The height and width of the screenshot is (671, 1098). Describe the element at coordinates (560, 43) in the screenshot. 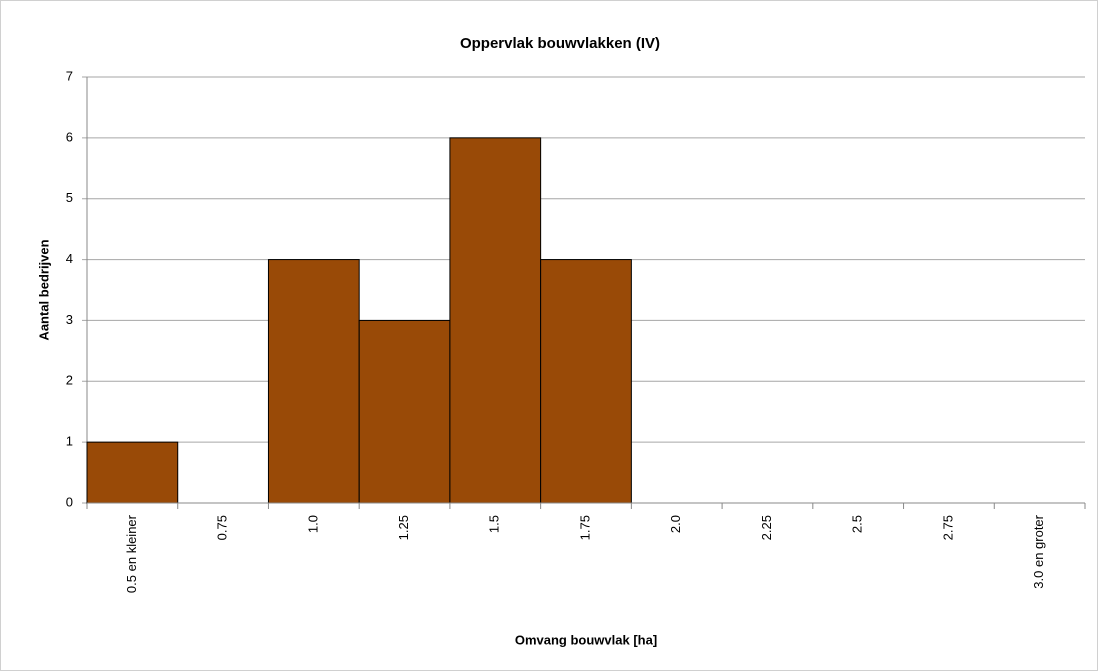

I see `chart-title: Oppervlak bouwvlakken (IV)` at that location.